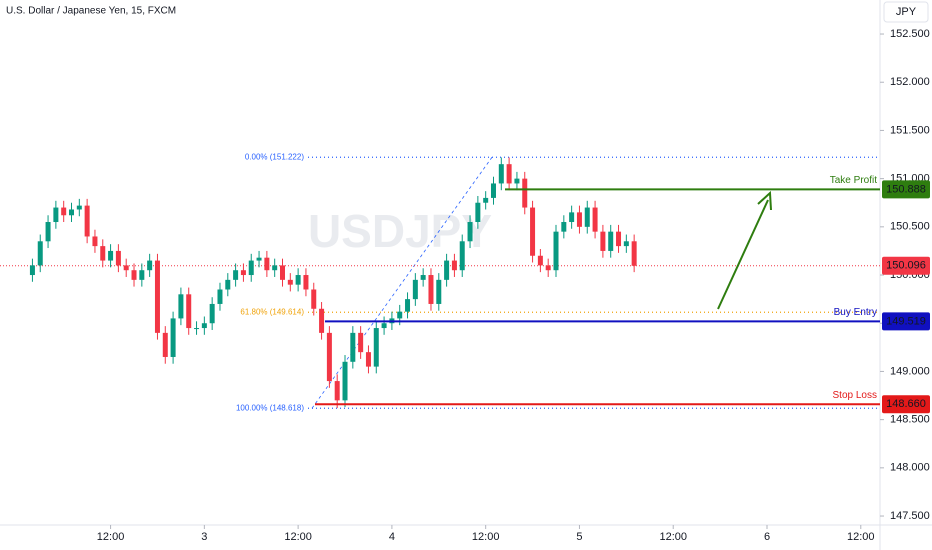 The width and height of the screenshot is (932, 550). What do you see at coordinates (910, 468) in the screenshot?
I see `y-tick-label: 148.000` at bounding box center [910, 468].